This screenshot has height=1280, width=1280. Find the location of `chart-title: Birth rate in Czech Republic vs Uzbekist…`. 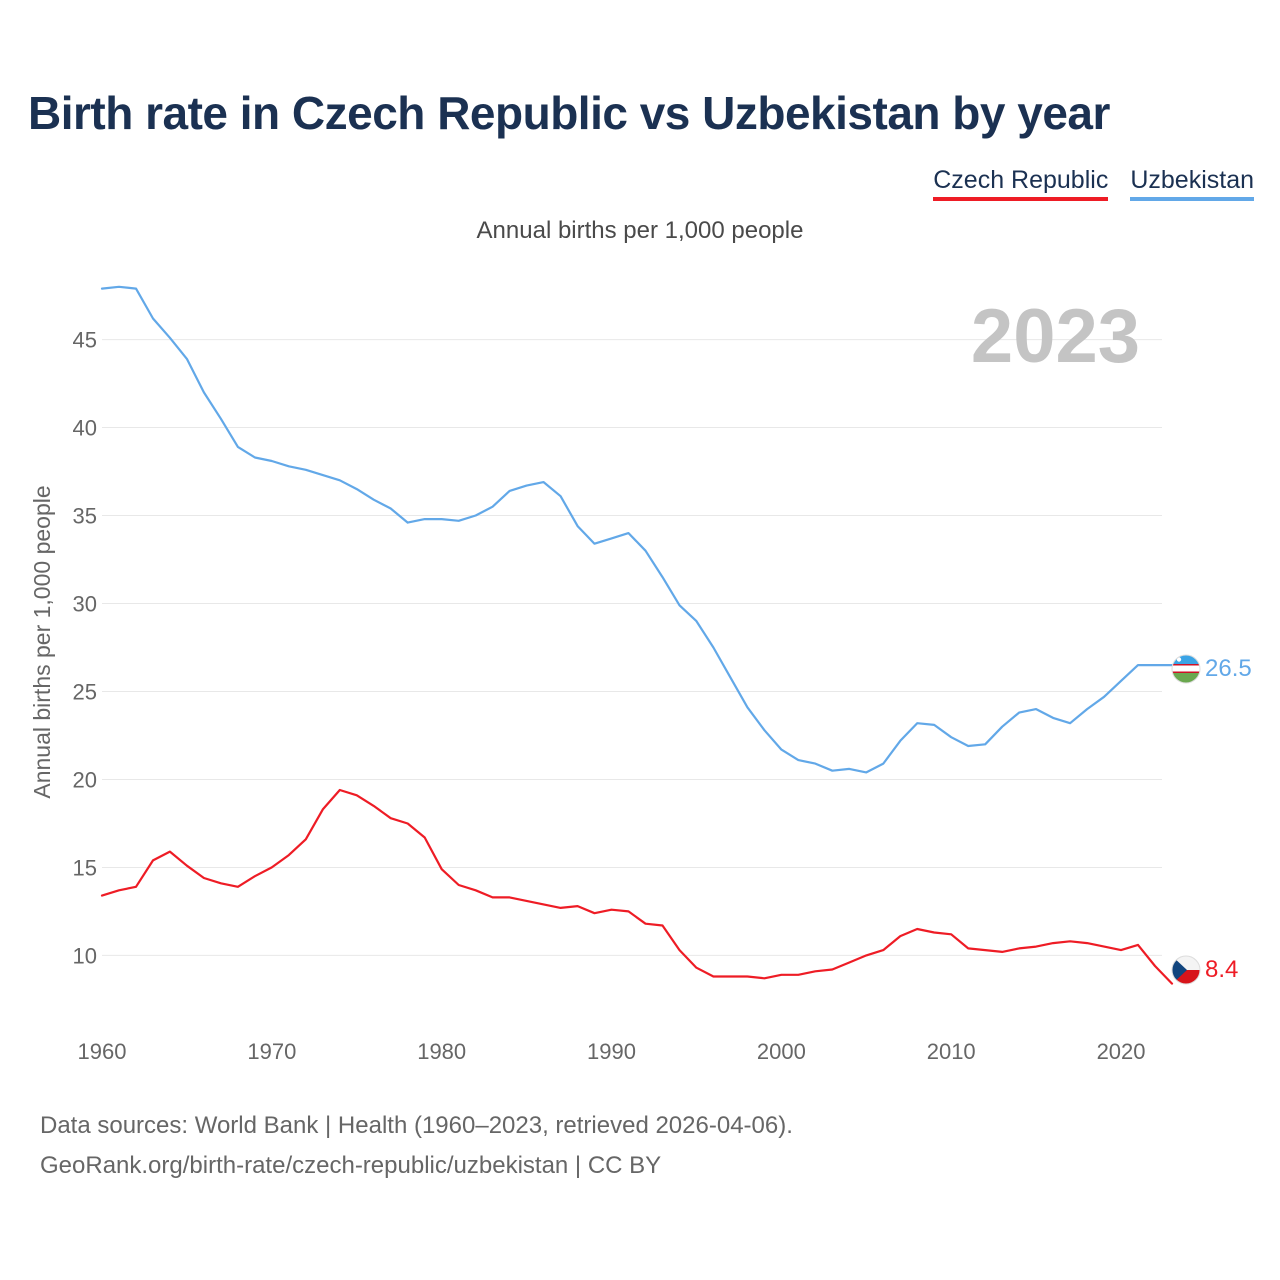

chart-title: Birth rate in Czech Republic vs Uzbekist… is located at coordinates (569, 113).